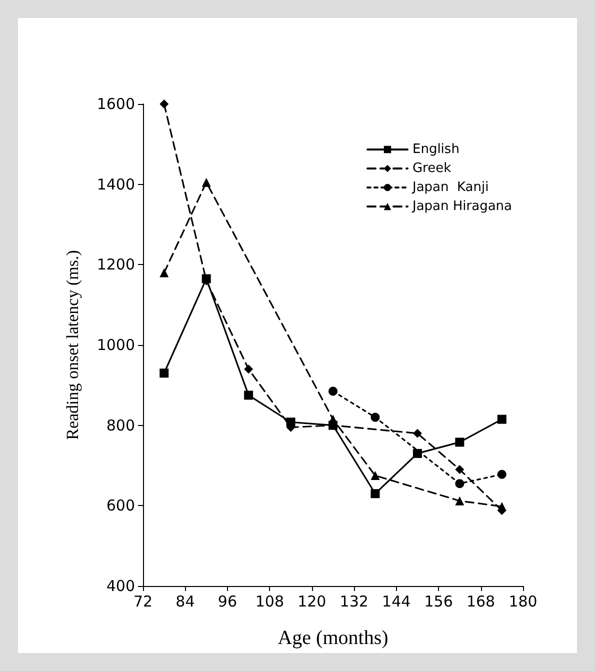 The image size is (595, 671). I want to click on x-tick-label: 84, so click(185, 601).